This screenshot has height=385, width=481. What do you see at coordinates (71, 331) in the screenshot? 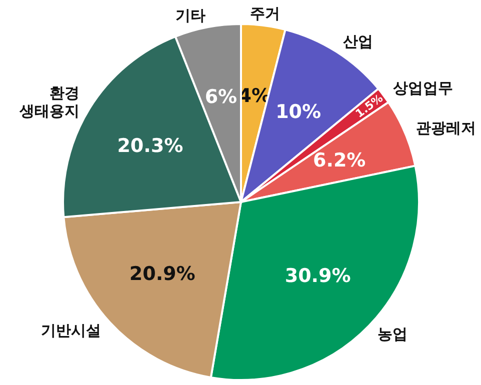
I see `slice-label: 기반시설` at bounding box center [71, 331].